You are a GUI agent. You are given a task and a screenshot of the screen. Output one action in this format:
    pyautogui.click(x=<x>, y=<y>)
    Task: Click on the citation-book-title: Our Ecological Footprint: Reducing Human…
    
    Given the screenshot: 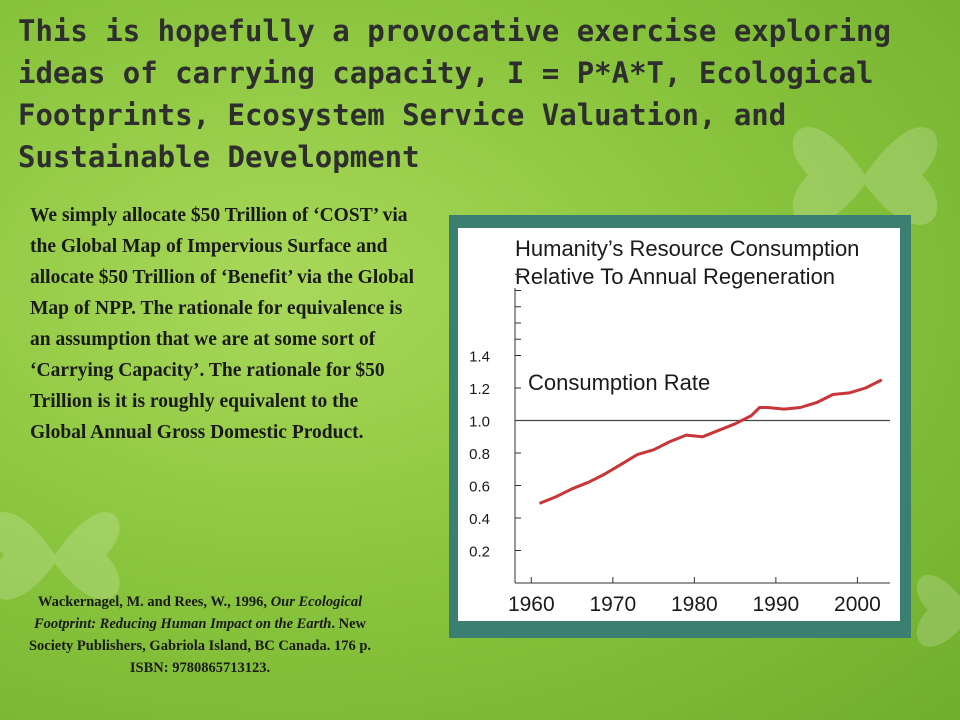 What is the action you would take?
    pyautogui.click(x=198, y=613)
    